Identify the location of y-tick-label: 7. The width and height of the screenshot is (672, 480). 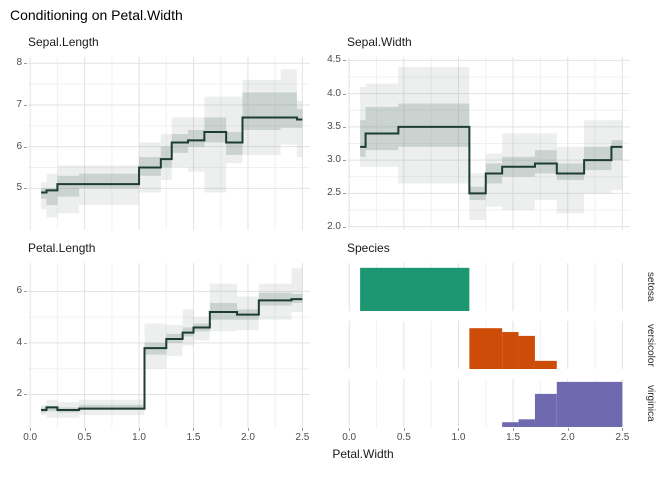
(19, 104).